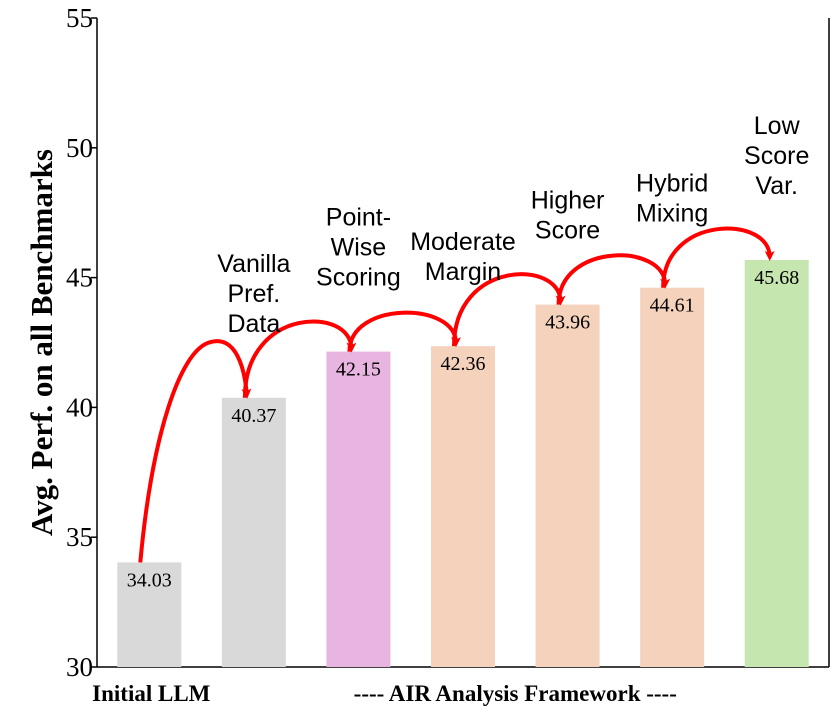 This screenshot has width=837, height=716. I want to click on bar-value-label: 42.15, so click(358, 370).